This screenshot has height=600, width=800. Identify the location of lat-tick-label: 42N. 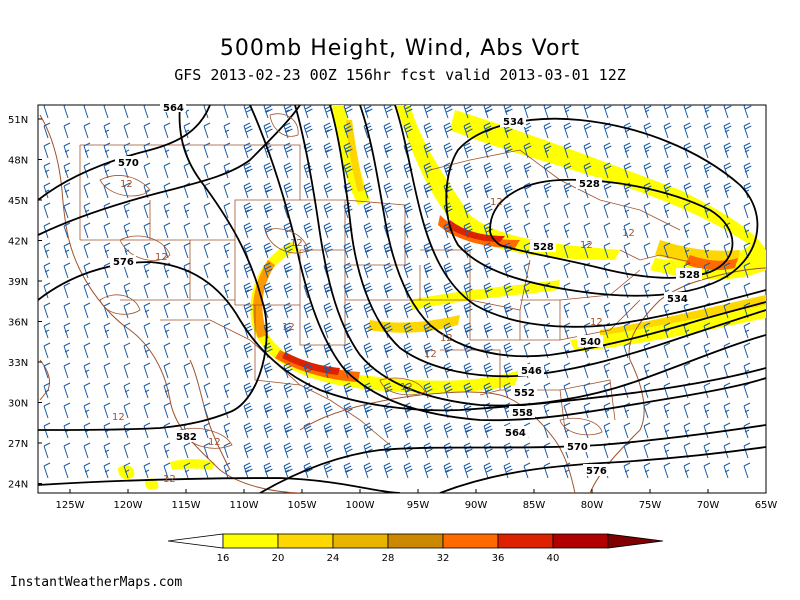
(18, 242).